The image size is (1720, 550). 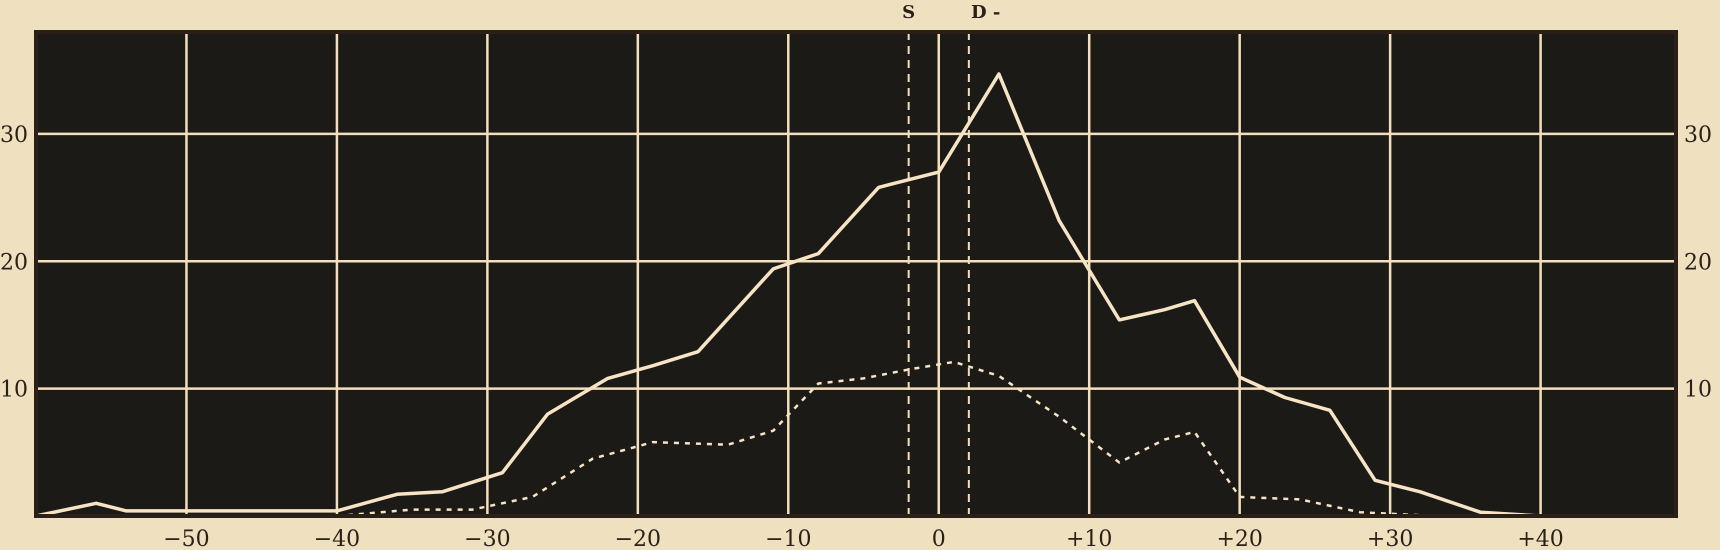 What do you see at coordinates (14, 262) in the screenshot?
I see `y-tick-label-left: 20` at bounding box center [14, 262].